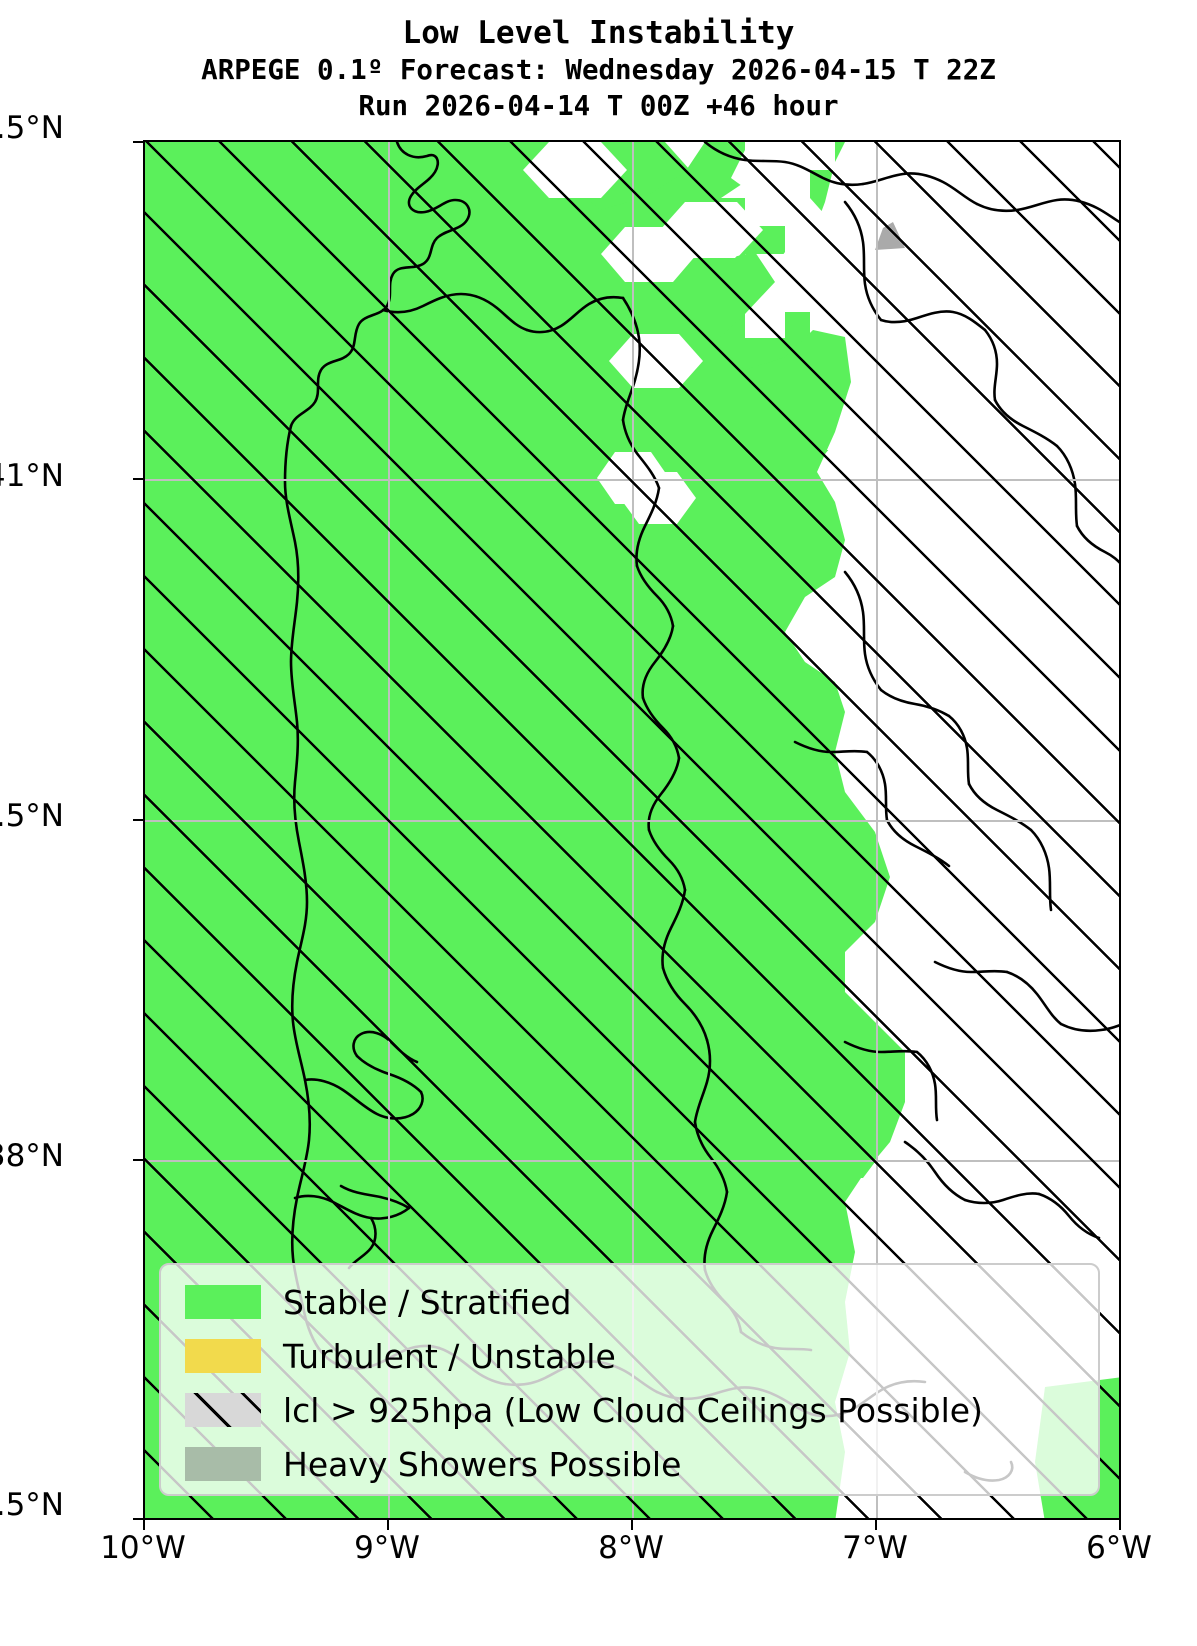  I want to click on legend-label-stable: Stable / Stratified, so click(427, 1302).